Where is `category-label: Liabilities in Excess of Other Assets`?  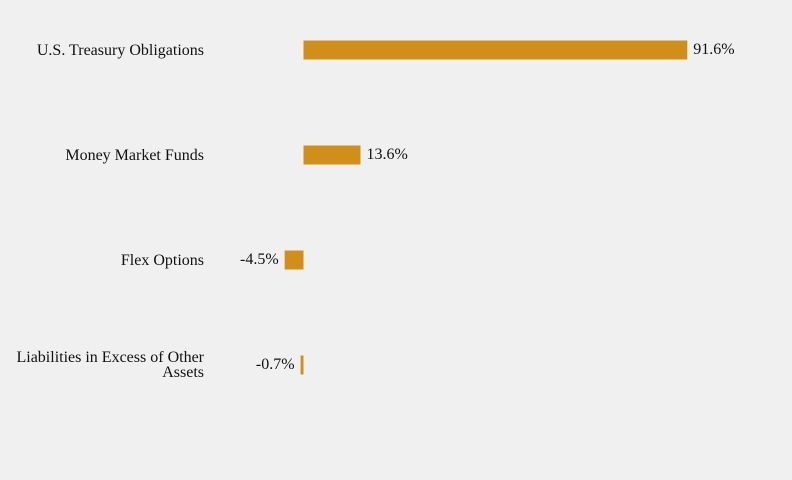 category-label: Liabilities in Excess of Other Assets is located at coordinates (110, 365).